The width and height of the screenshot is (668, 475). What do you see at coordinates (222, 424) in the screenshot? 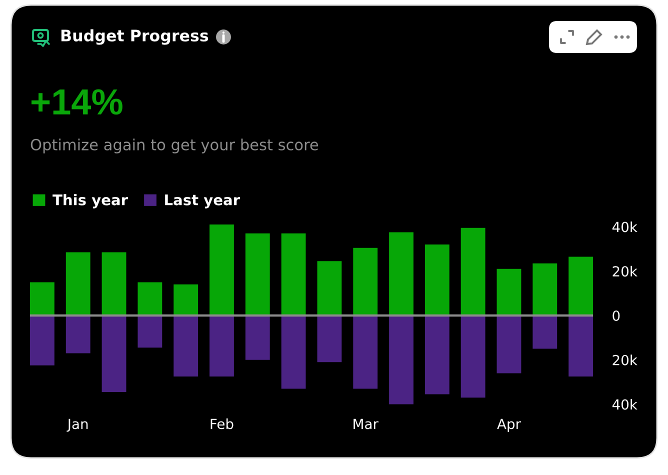
I see `x-tick-label: Feb` at bounding box center [222, 424].